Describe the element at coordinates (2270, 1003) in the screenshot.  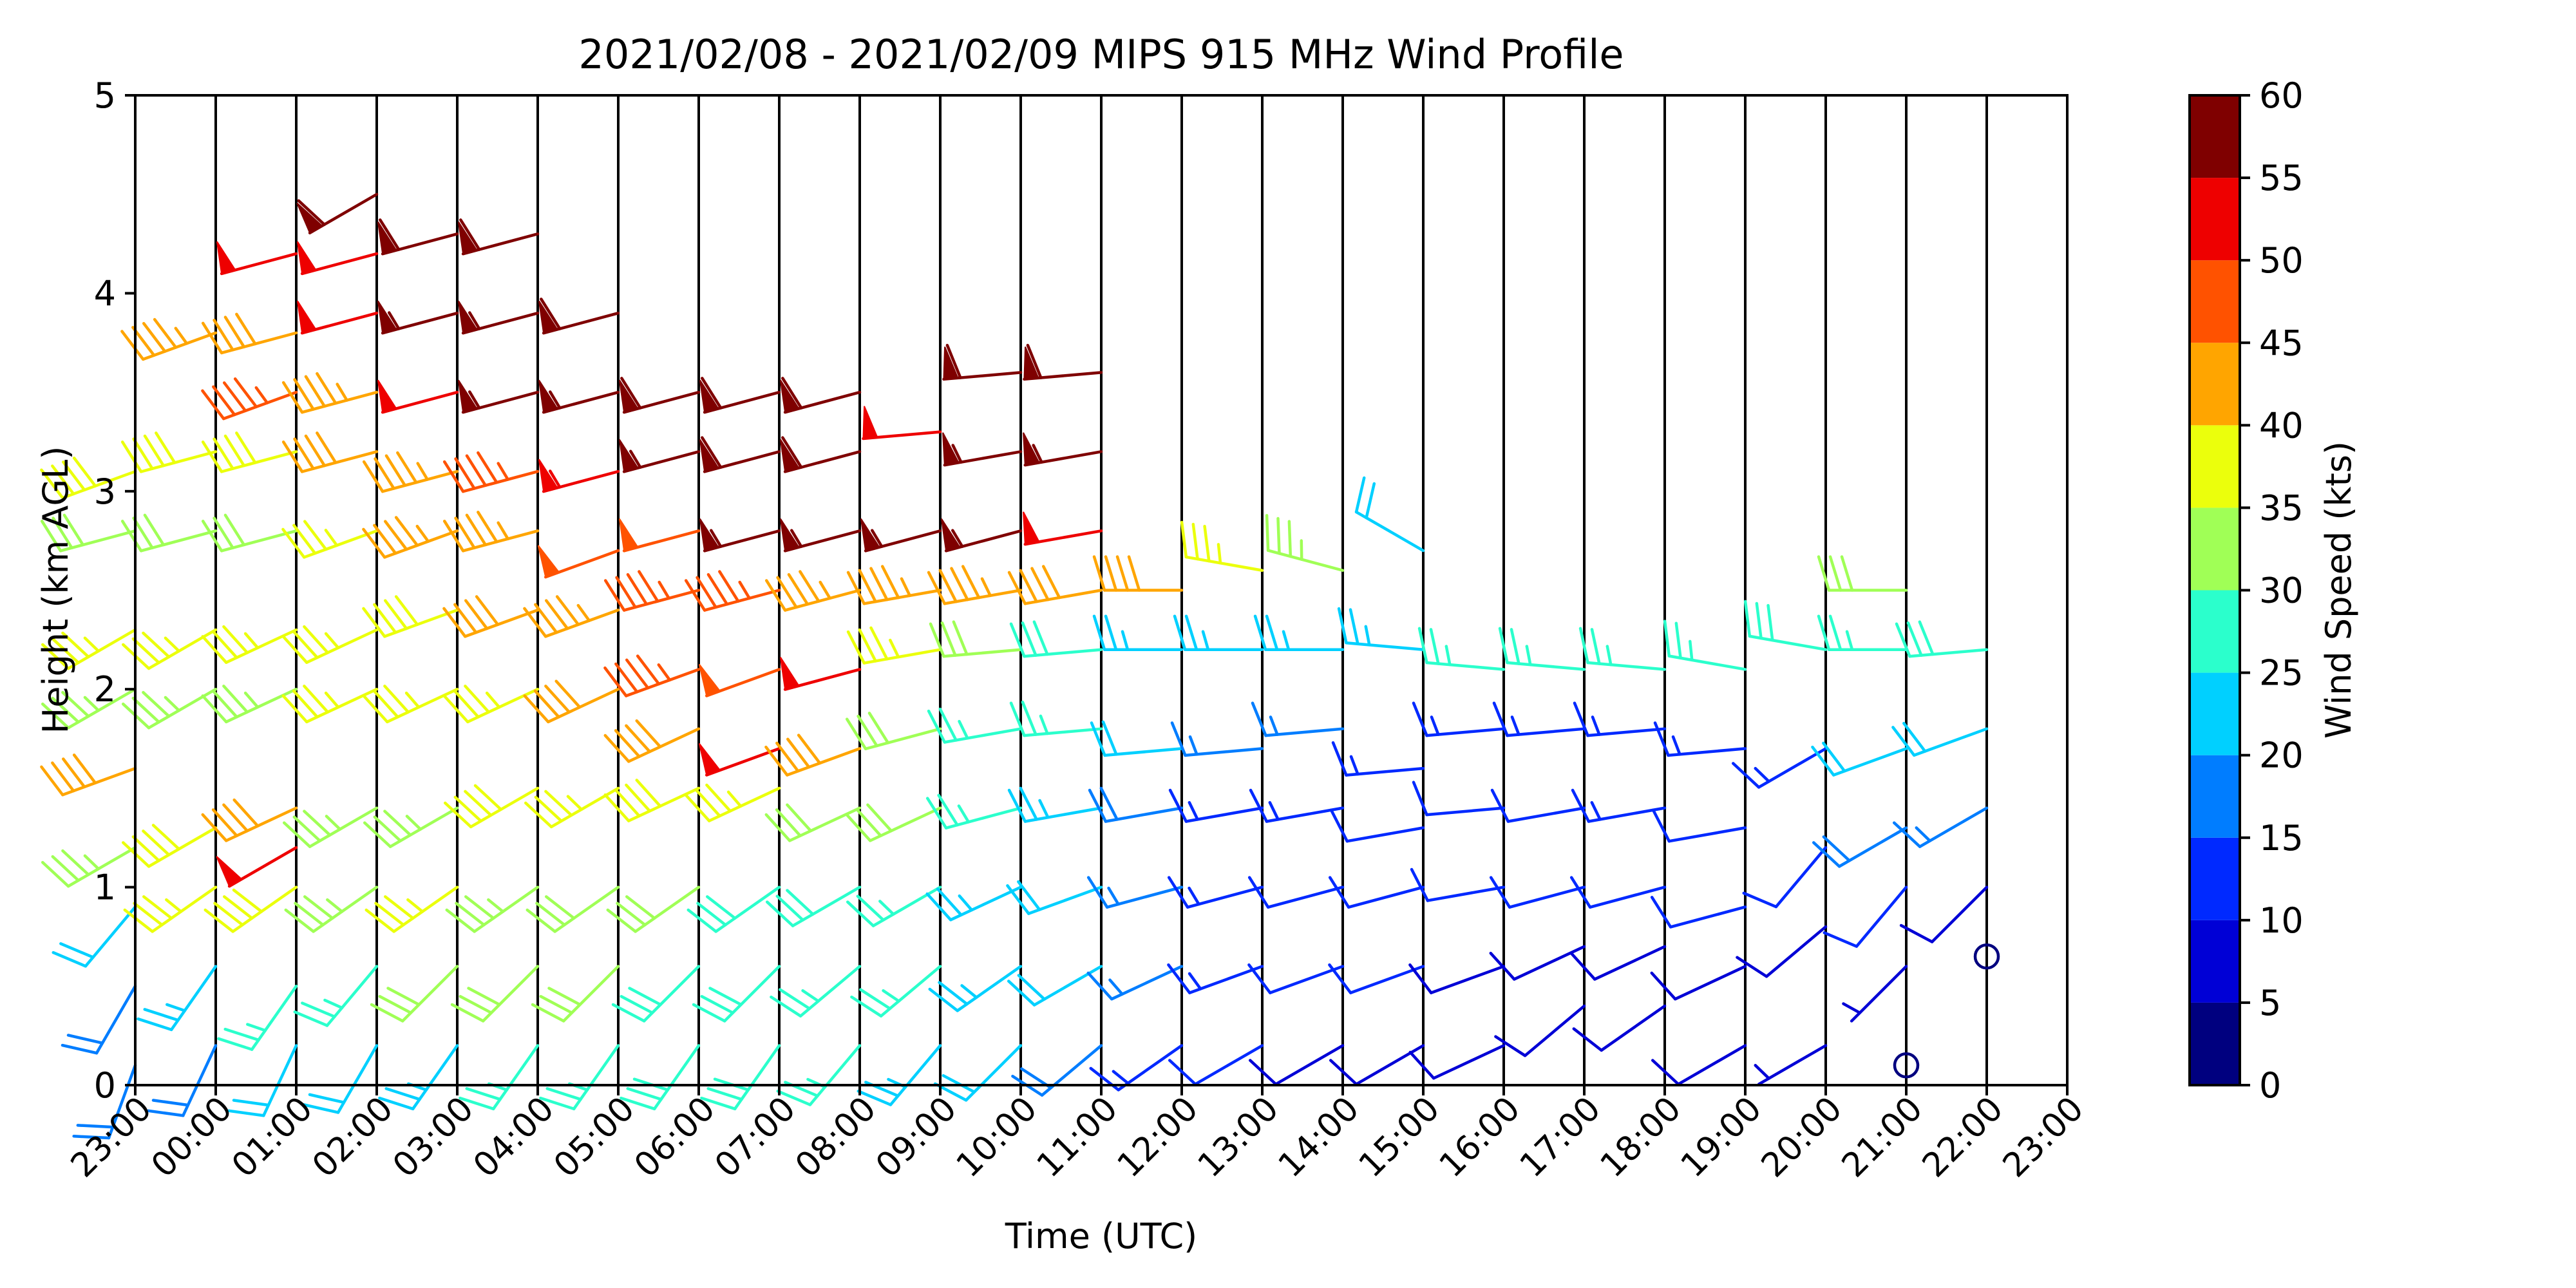
I see `colorbar-tick-label: 5` at that location.